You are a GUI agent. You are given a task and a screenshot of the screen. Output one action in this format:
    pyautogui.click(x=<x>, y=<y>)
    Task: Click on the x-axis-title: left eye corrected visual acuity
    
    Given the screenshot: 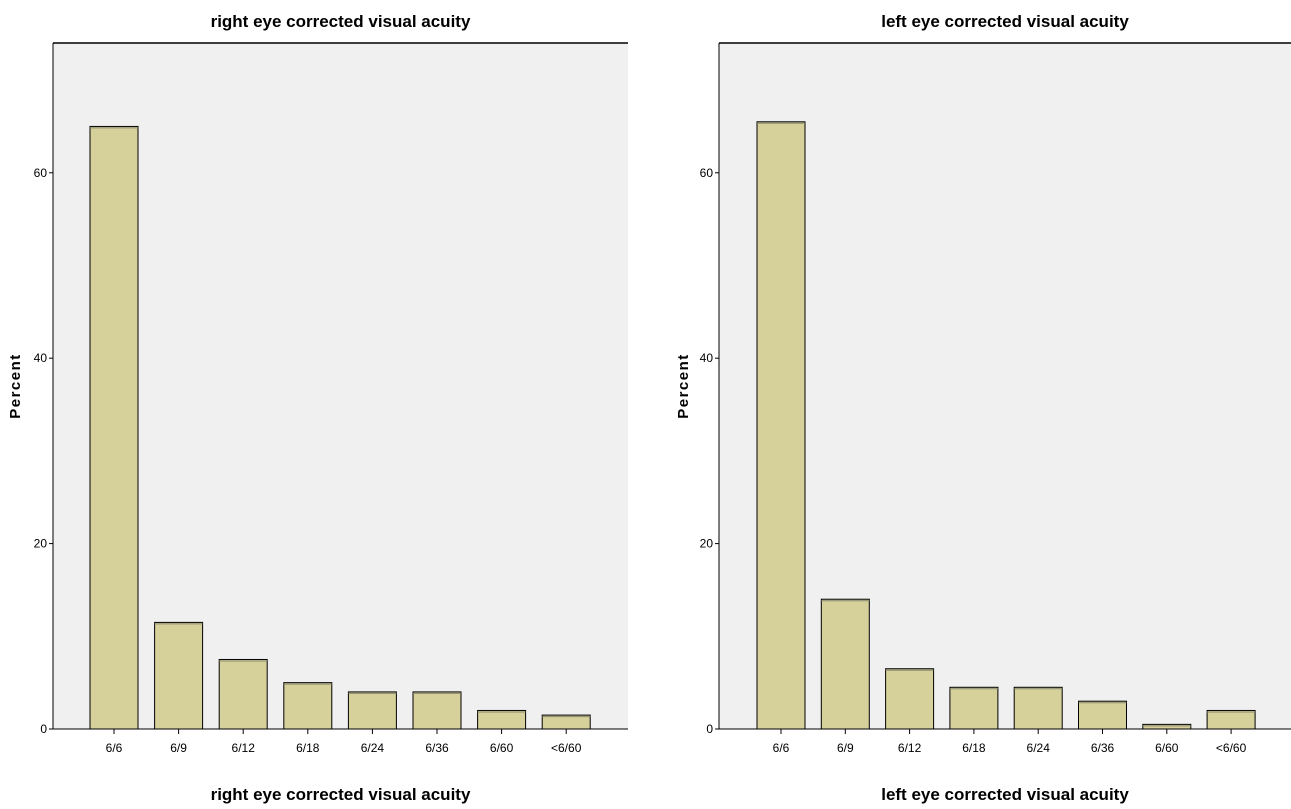 What is the action you would take?
    pyautogui.click(x=1005, y=794)
    